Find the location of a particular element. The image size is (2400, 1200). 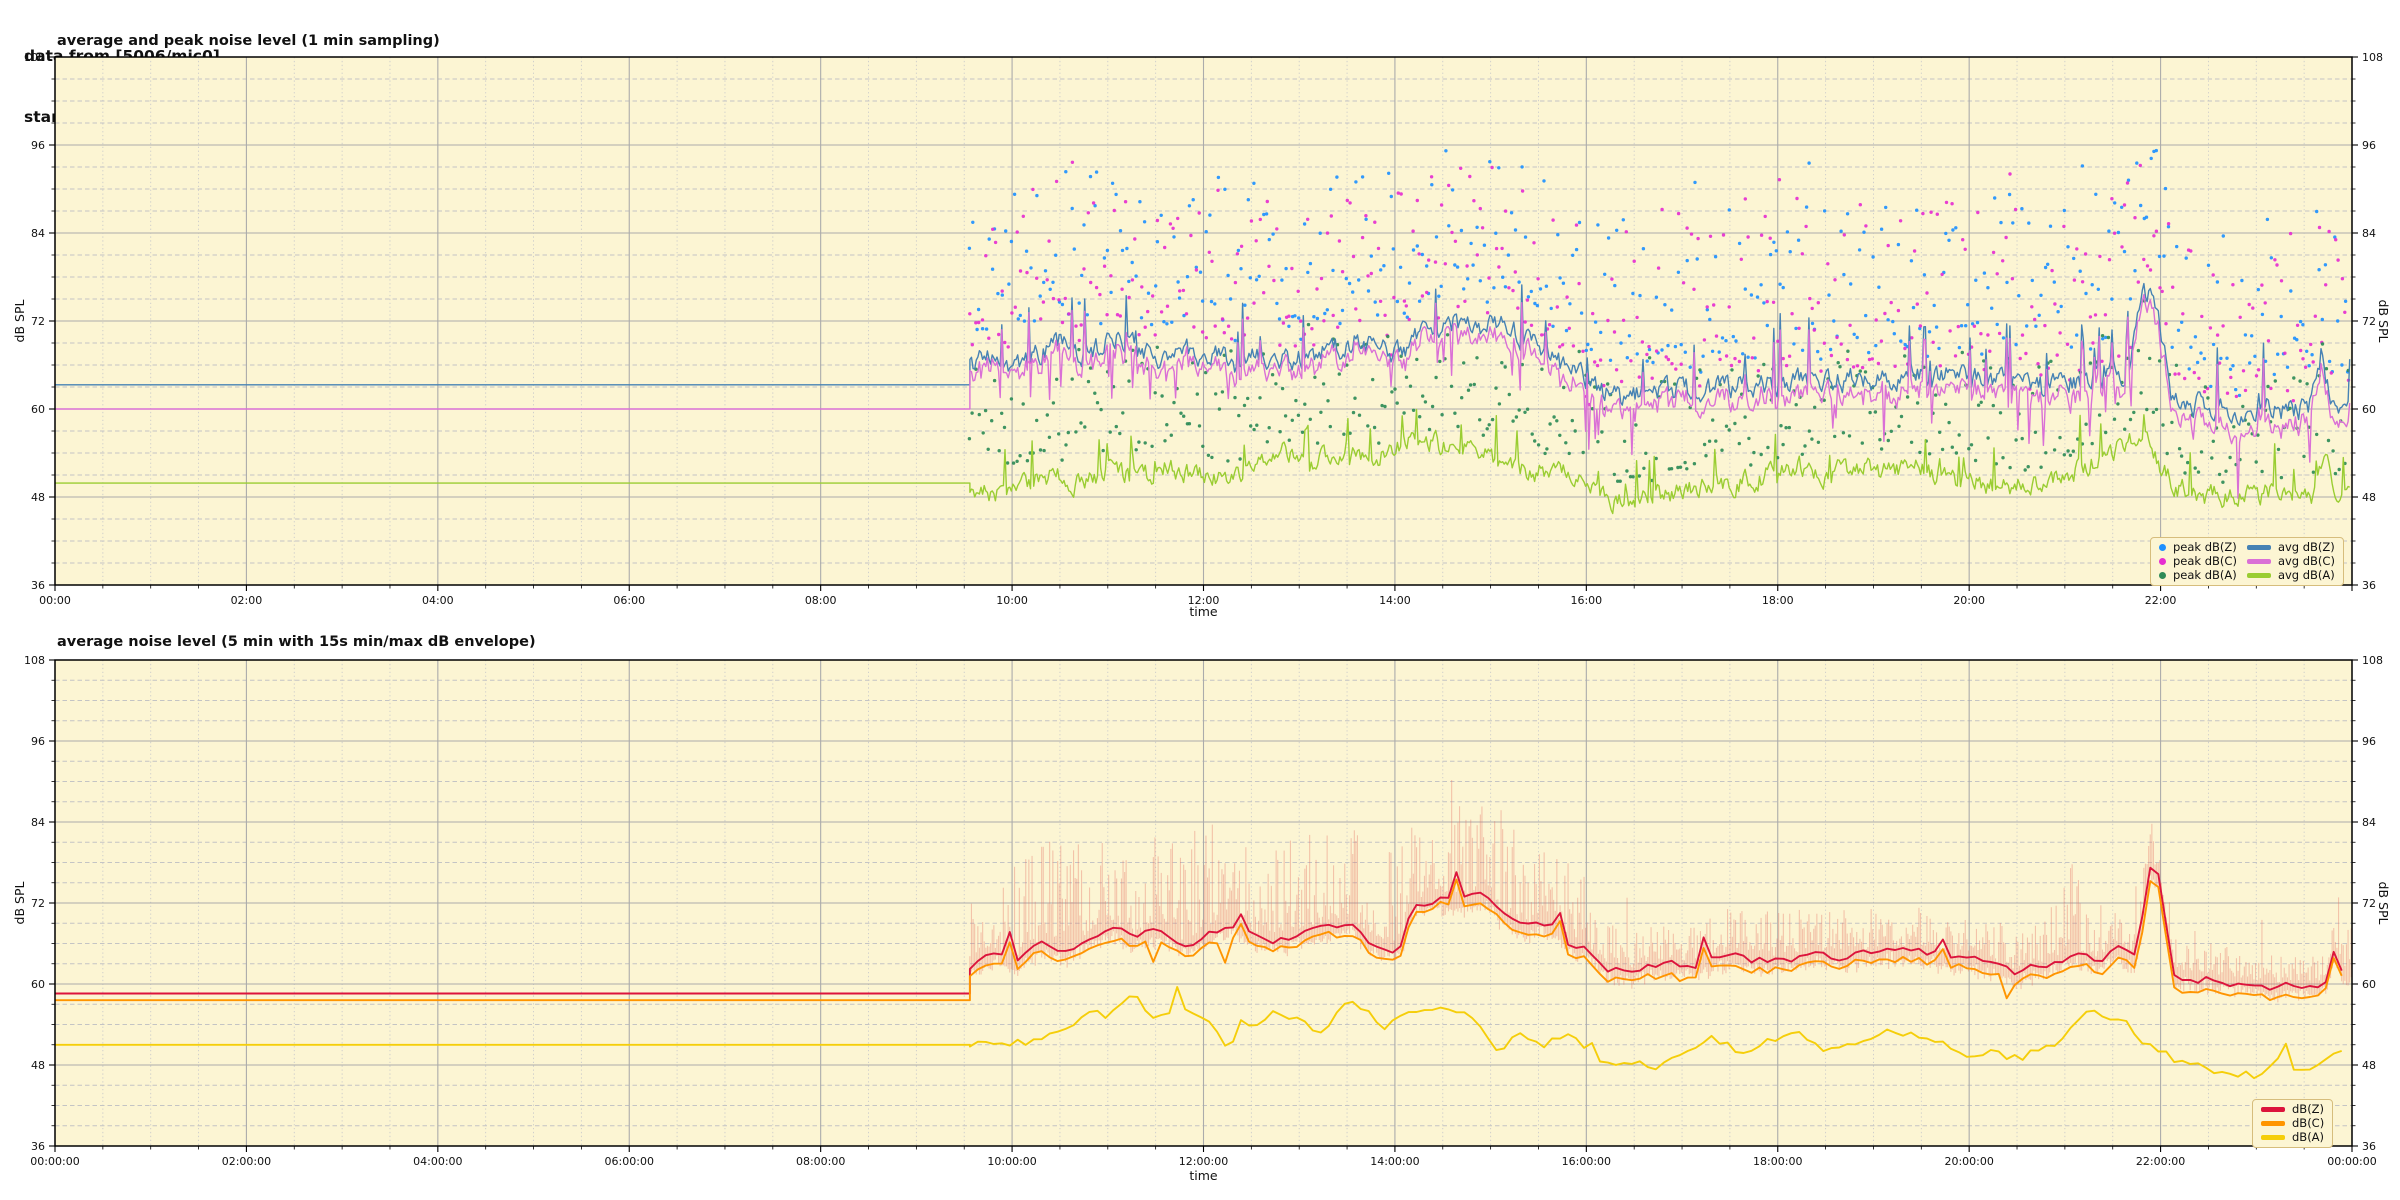

legend-item: peak dB(A) is located at coordinates (2198, 575).